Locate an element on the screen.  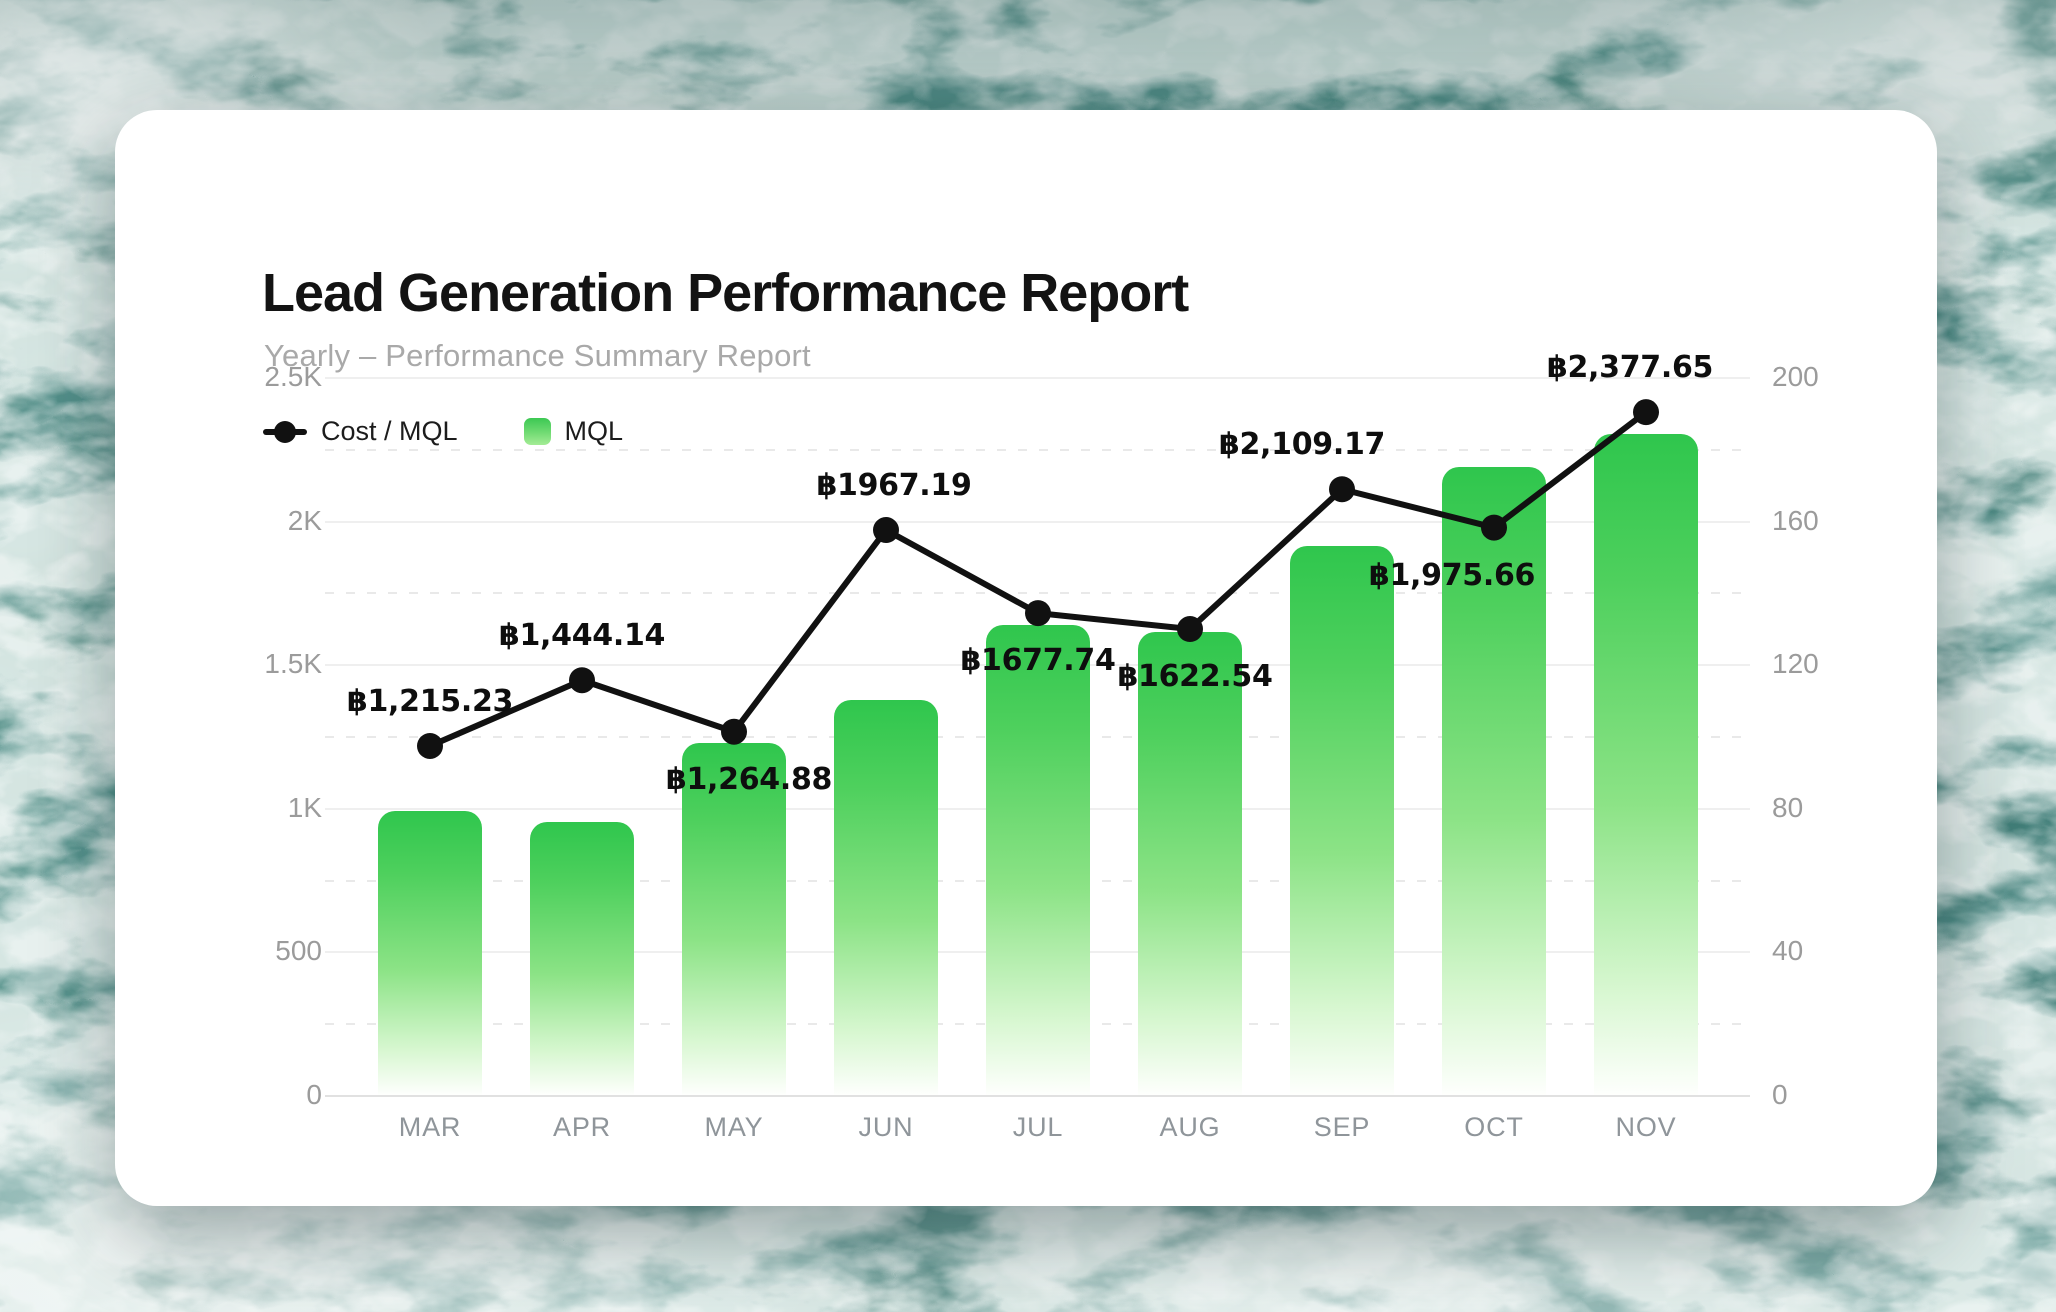
data-label-oct: ฿1,975.66 is located at coordinates (1452, 575).